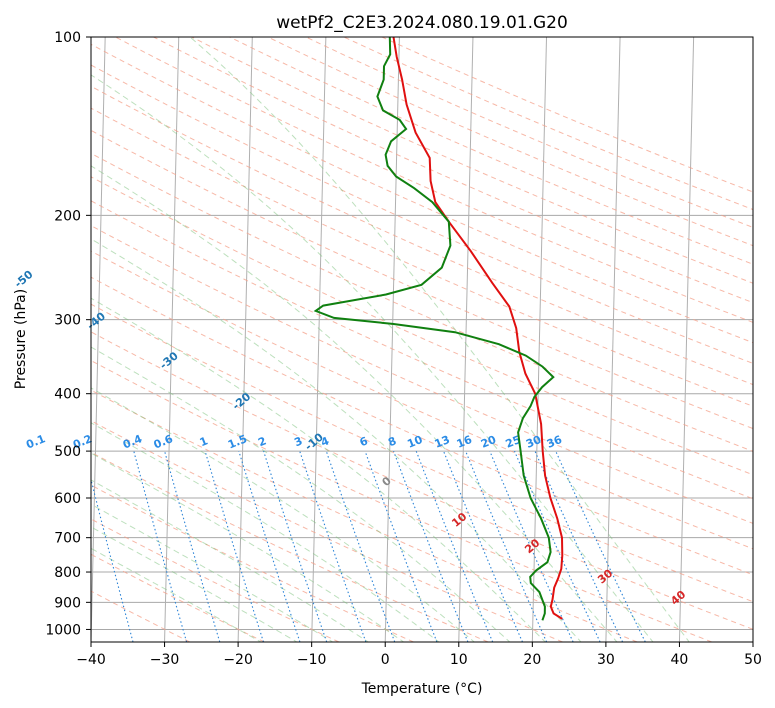 The height and width of the screenshot is (708, 775). Describe the element at coordinates (385, 660) in the screenshot. I see `x-tick-label: 0` at that location.